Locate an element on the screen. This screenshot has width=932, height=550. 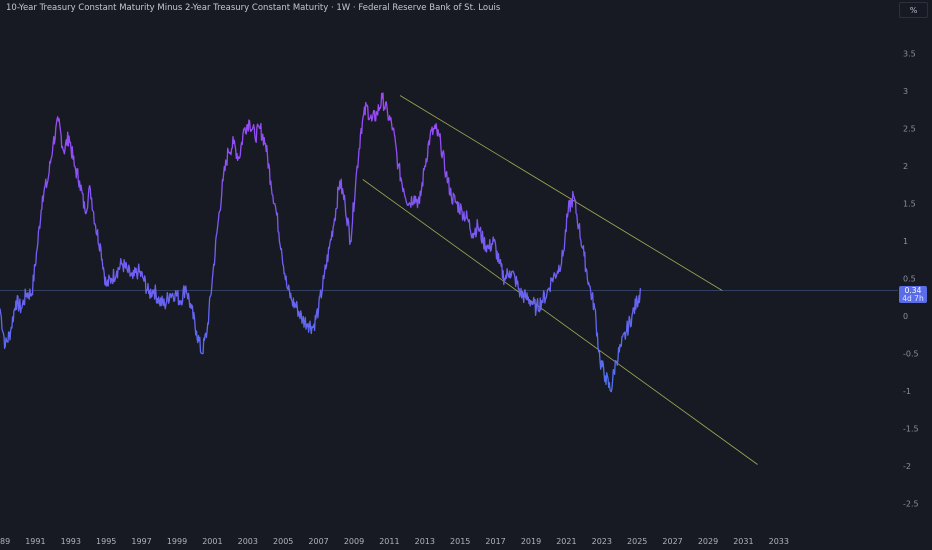
x-tick-label: 2013 is located at coordinates (425, 541).